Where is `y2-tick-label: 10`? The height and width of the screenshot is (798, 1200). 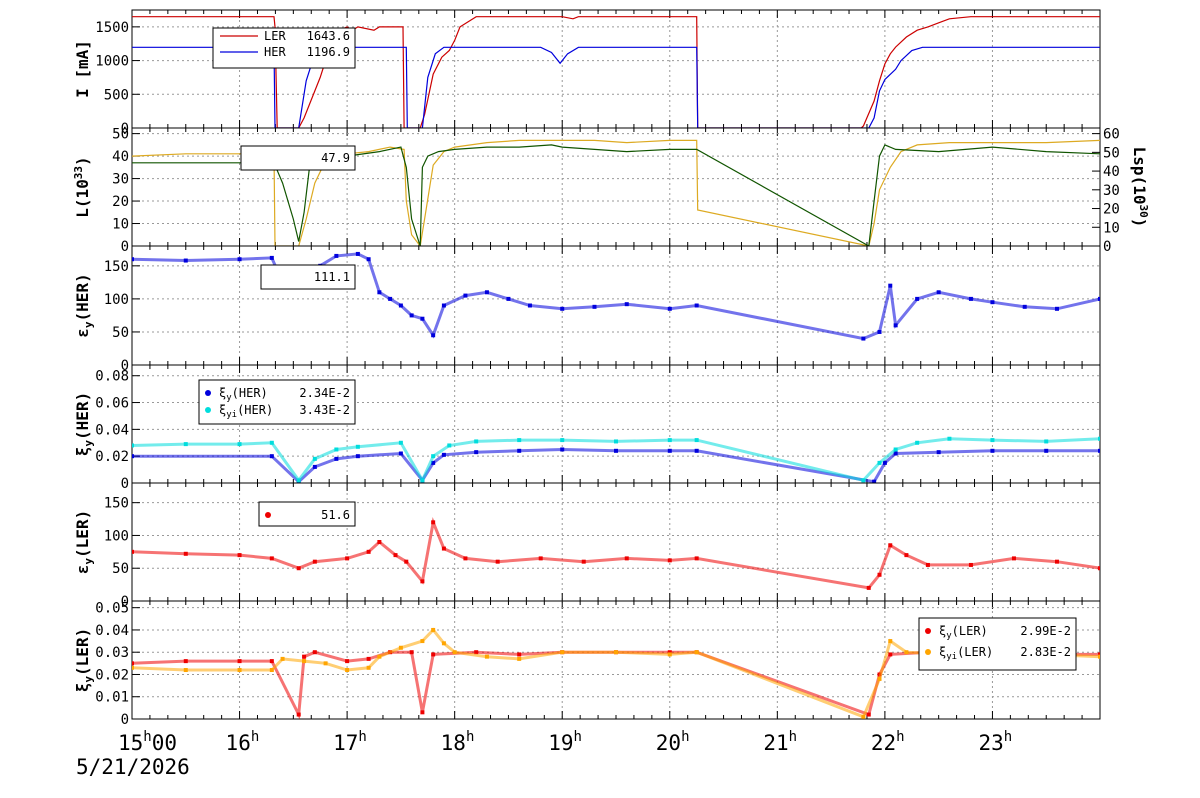
y2-tick-label: 10 is located at coordinates (1111, 228).